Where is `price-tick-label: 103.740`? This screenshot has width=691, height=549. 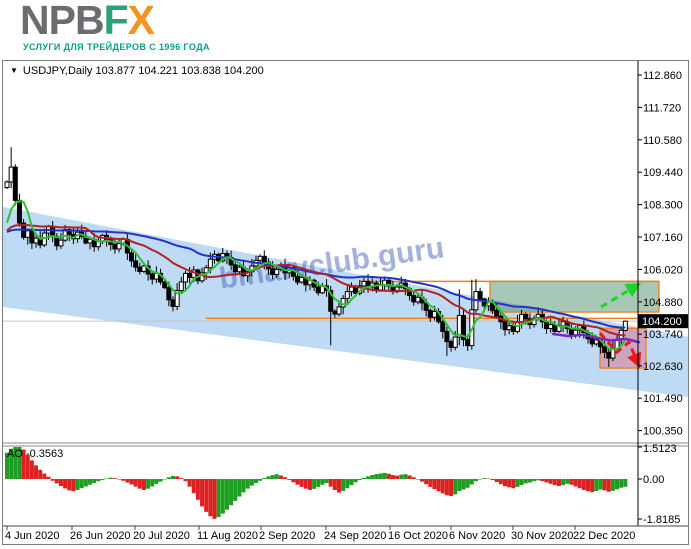 price-tick-label: 103.740 is located at coordinates (663, 335).